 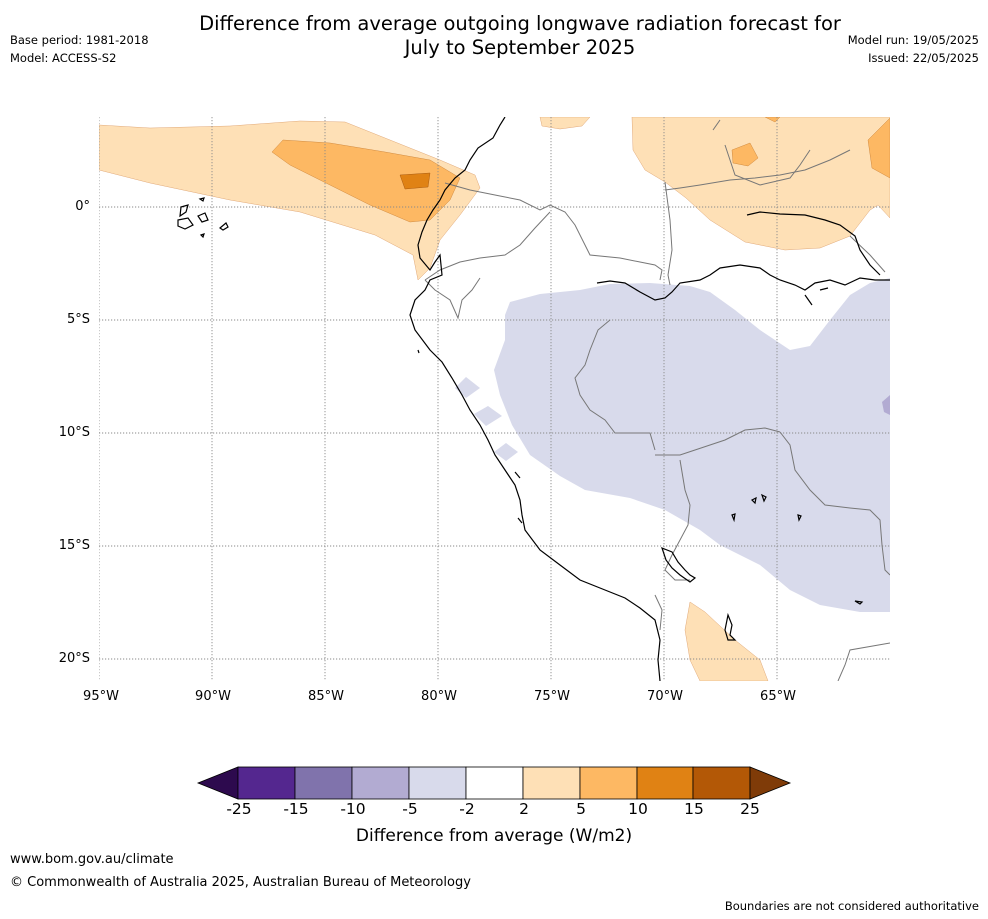 What do you see at coordinates (439, 696) in the screenshot?
I see `lon-label: 80°W` at bounding box center [439, 696].